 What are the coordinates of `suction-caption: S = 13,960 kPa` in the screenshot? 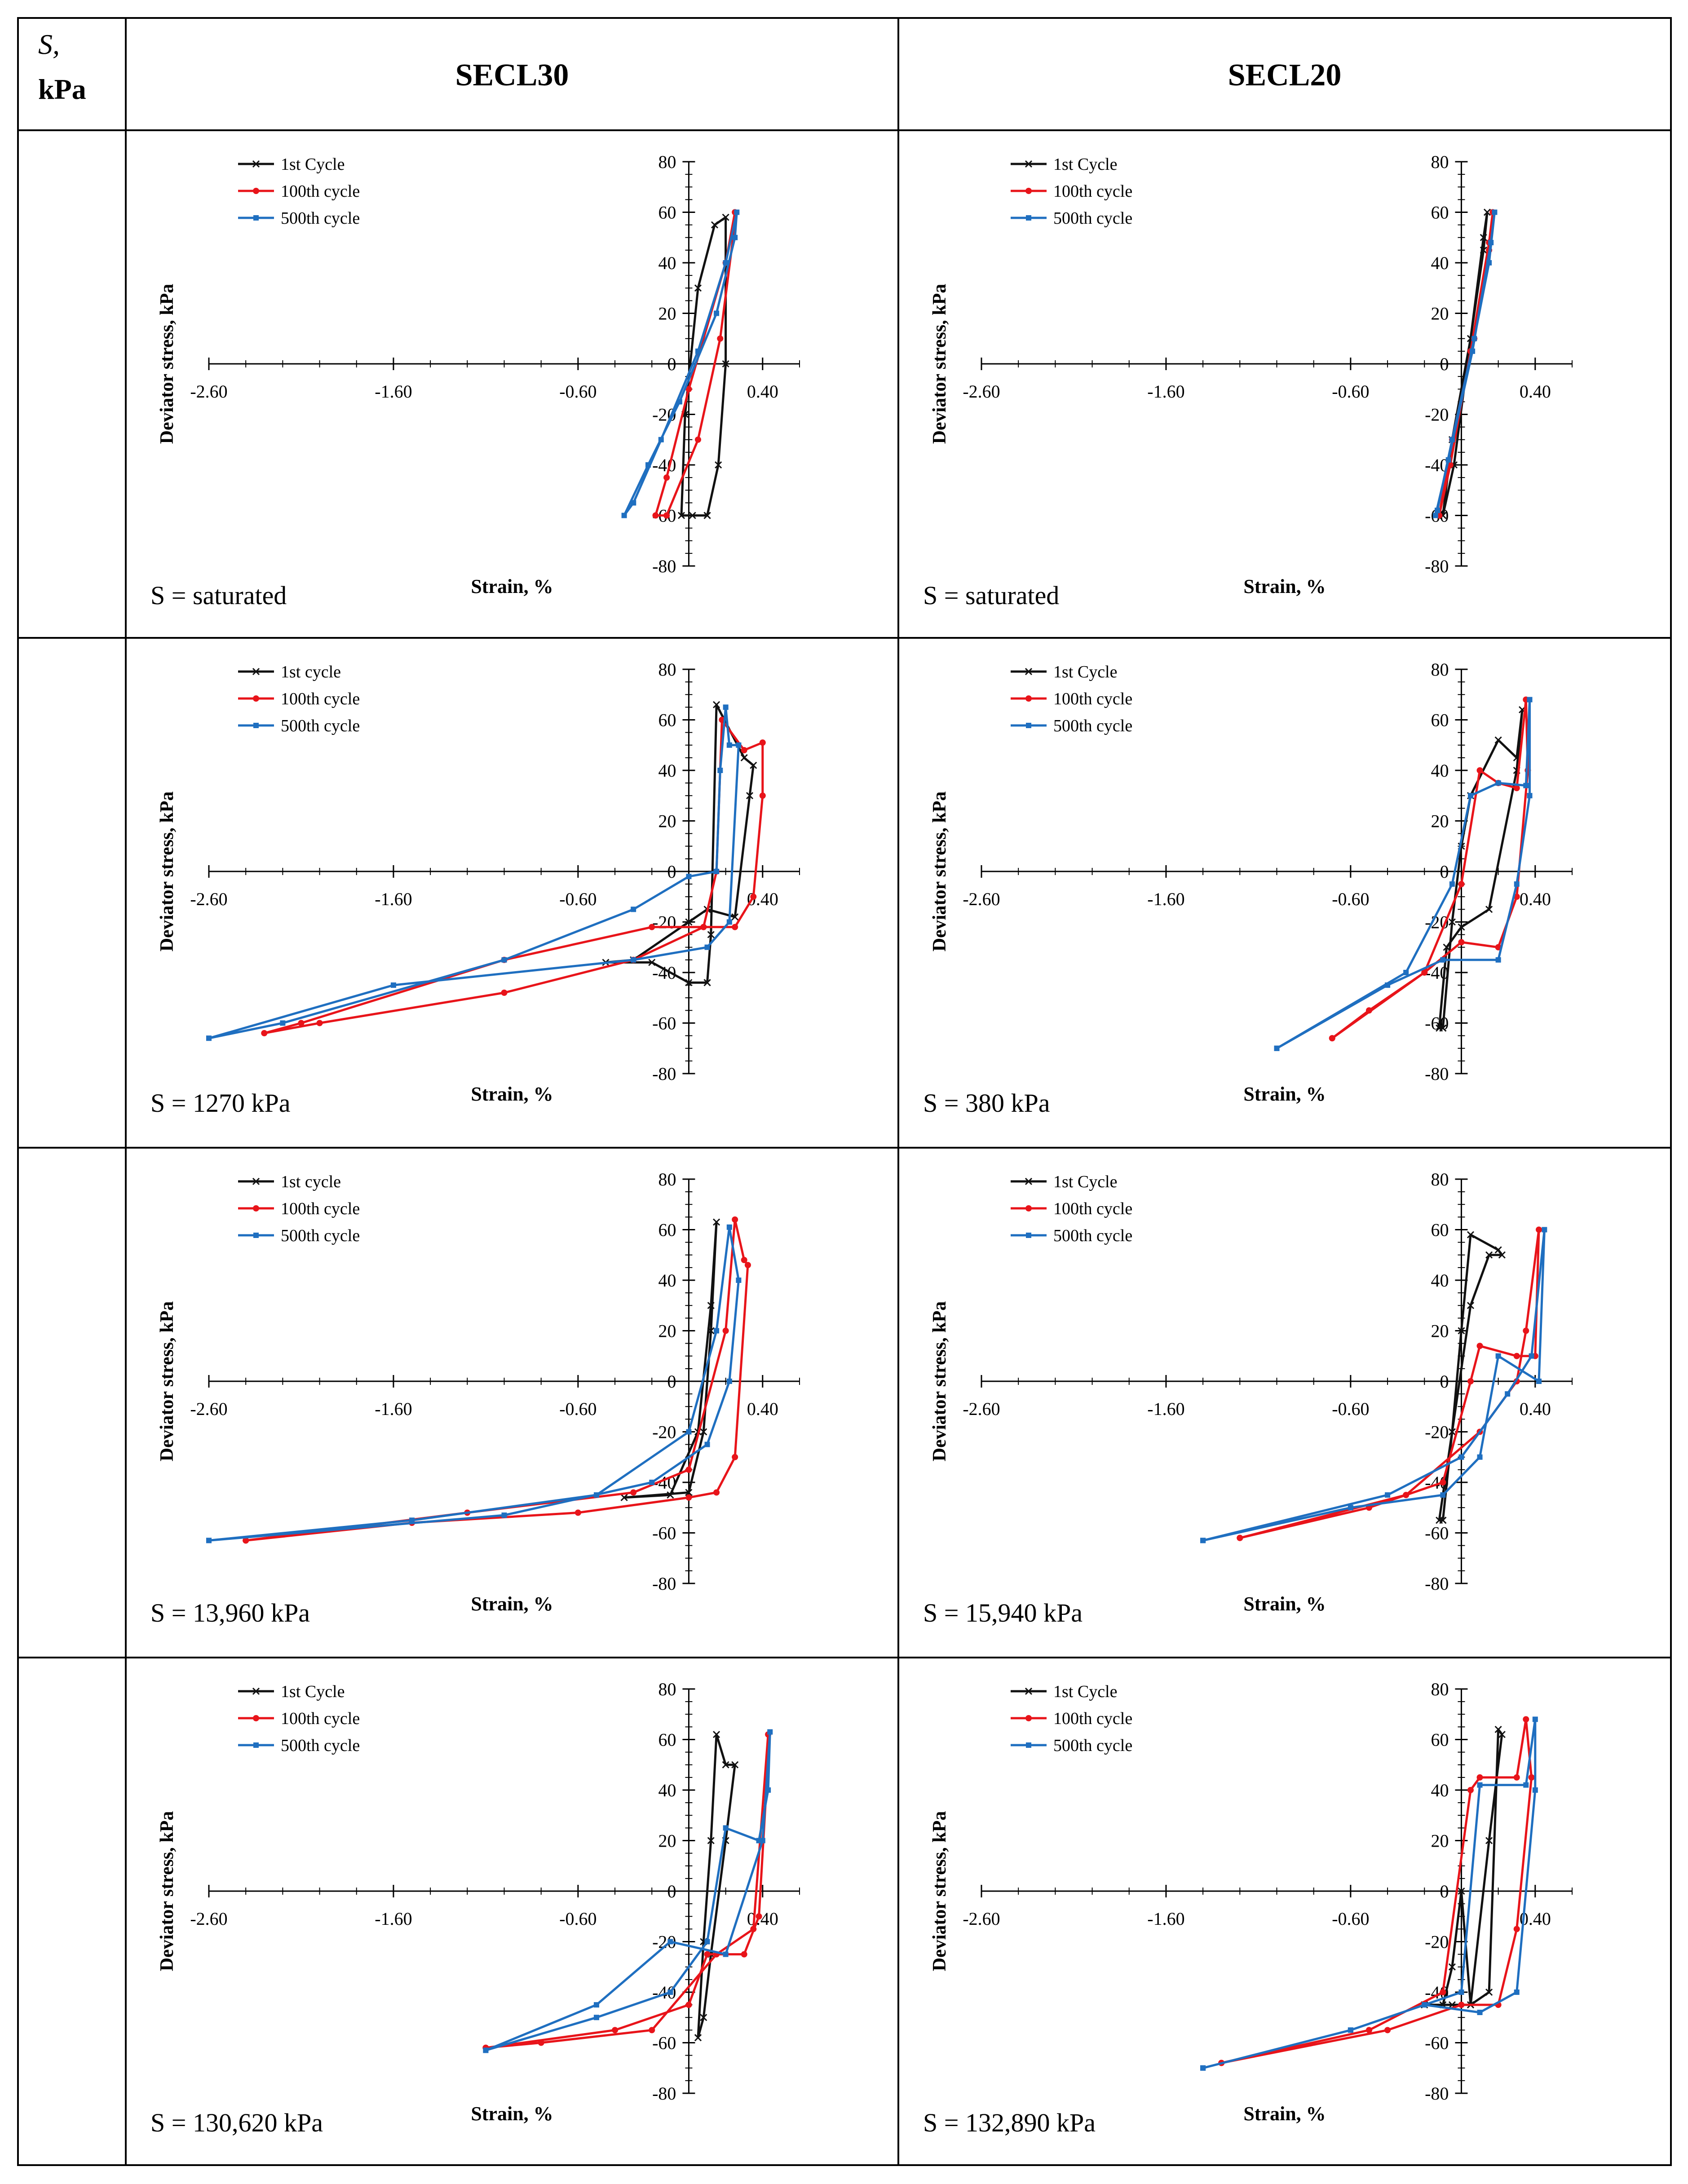 It's located at (230, 1613).